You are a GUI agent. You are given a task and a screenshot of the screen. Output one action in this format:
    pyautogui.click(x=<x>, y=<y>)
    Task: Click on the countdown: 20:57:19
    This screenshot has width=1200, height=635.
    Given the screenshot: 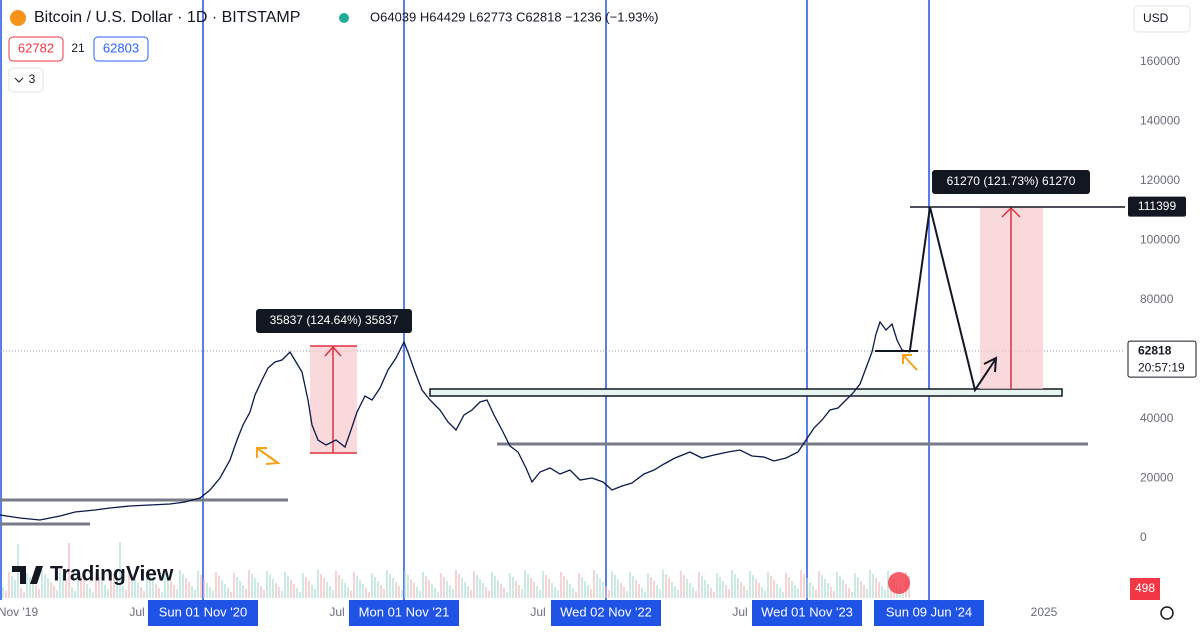 What is the action you would take?
    pyautogui.click(x=1161, y=367)
    